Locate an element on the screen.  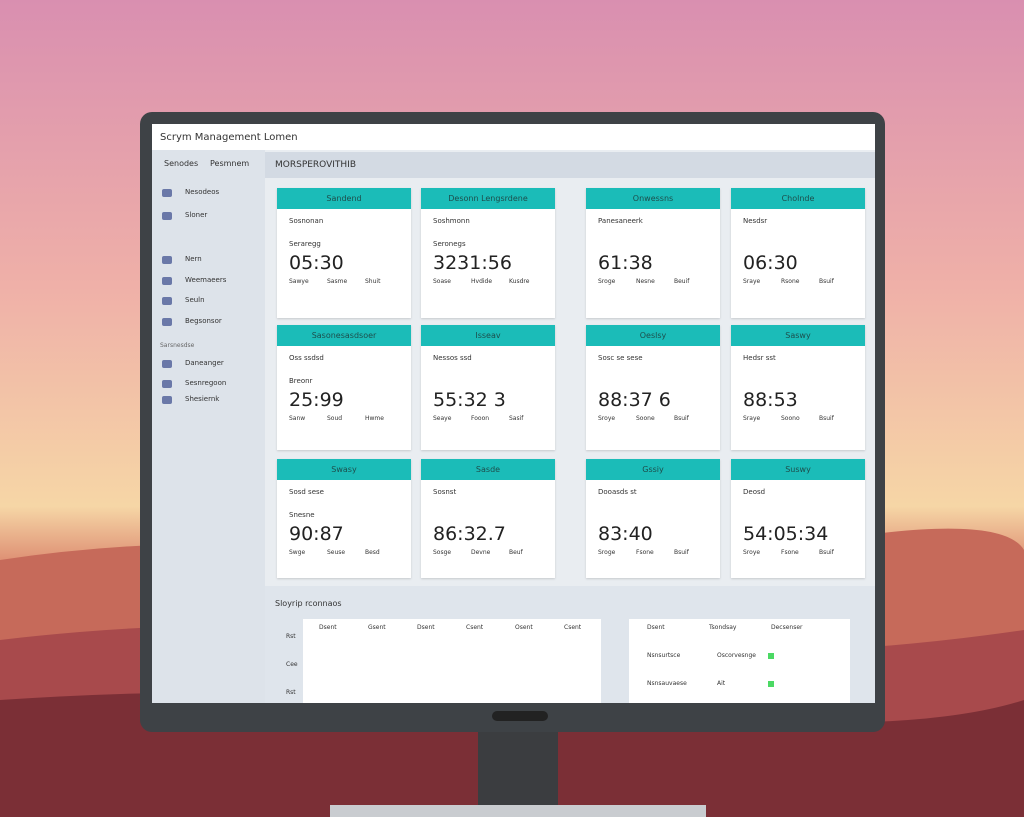
sidebar-section: Sarsnesdse is located at coordinates (177, 345).